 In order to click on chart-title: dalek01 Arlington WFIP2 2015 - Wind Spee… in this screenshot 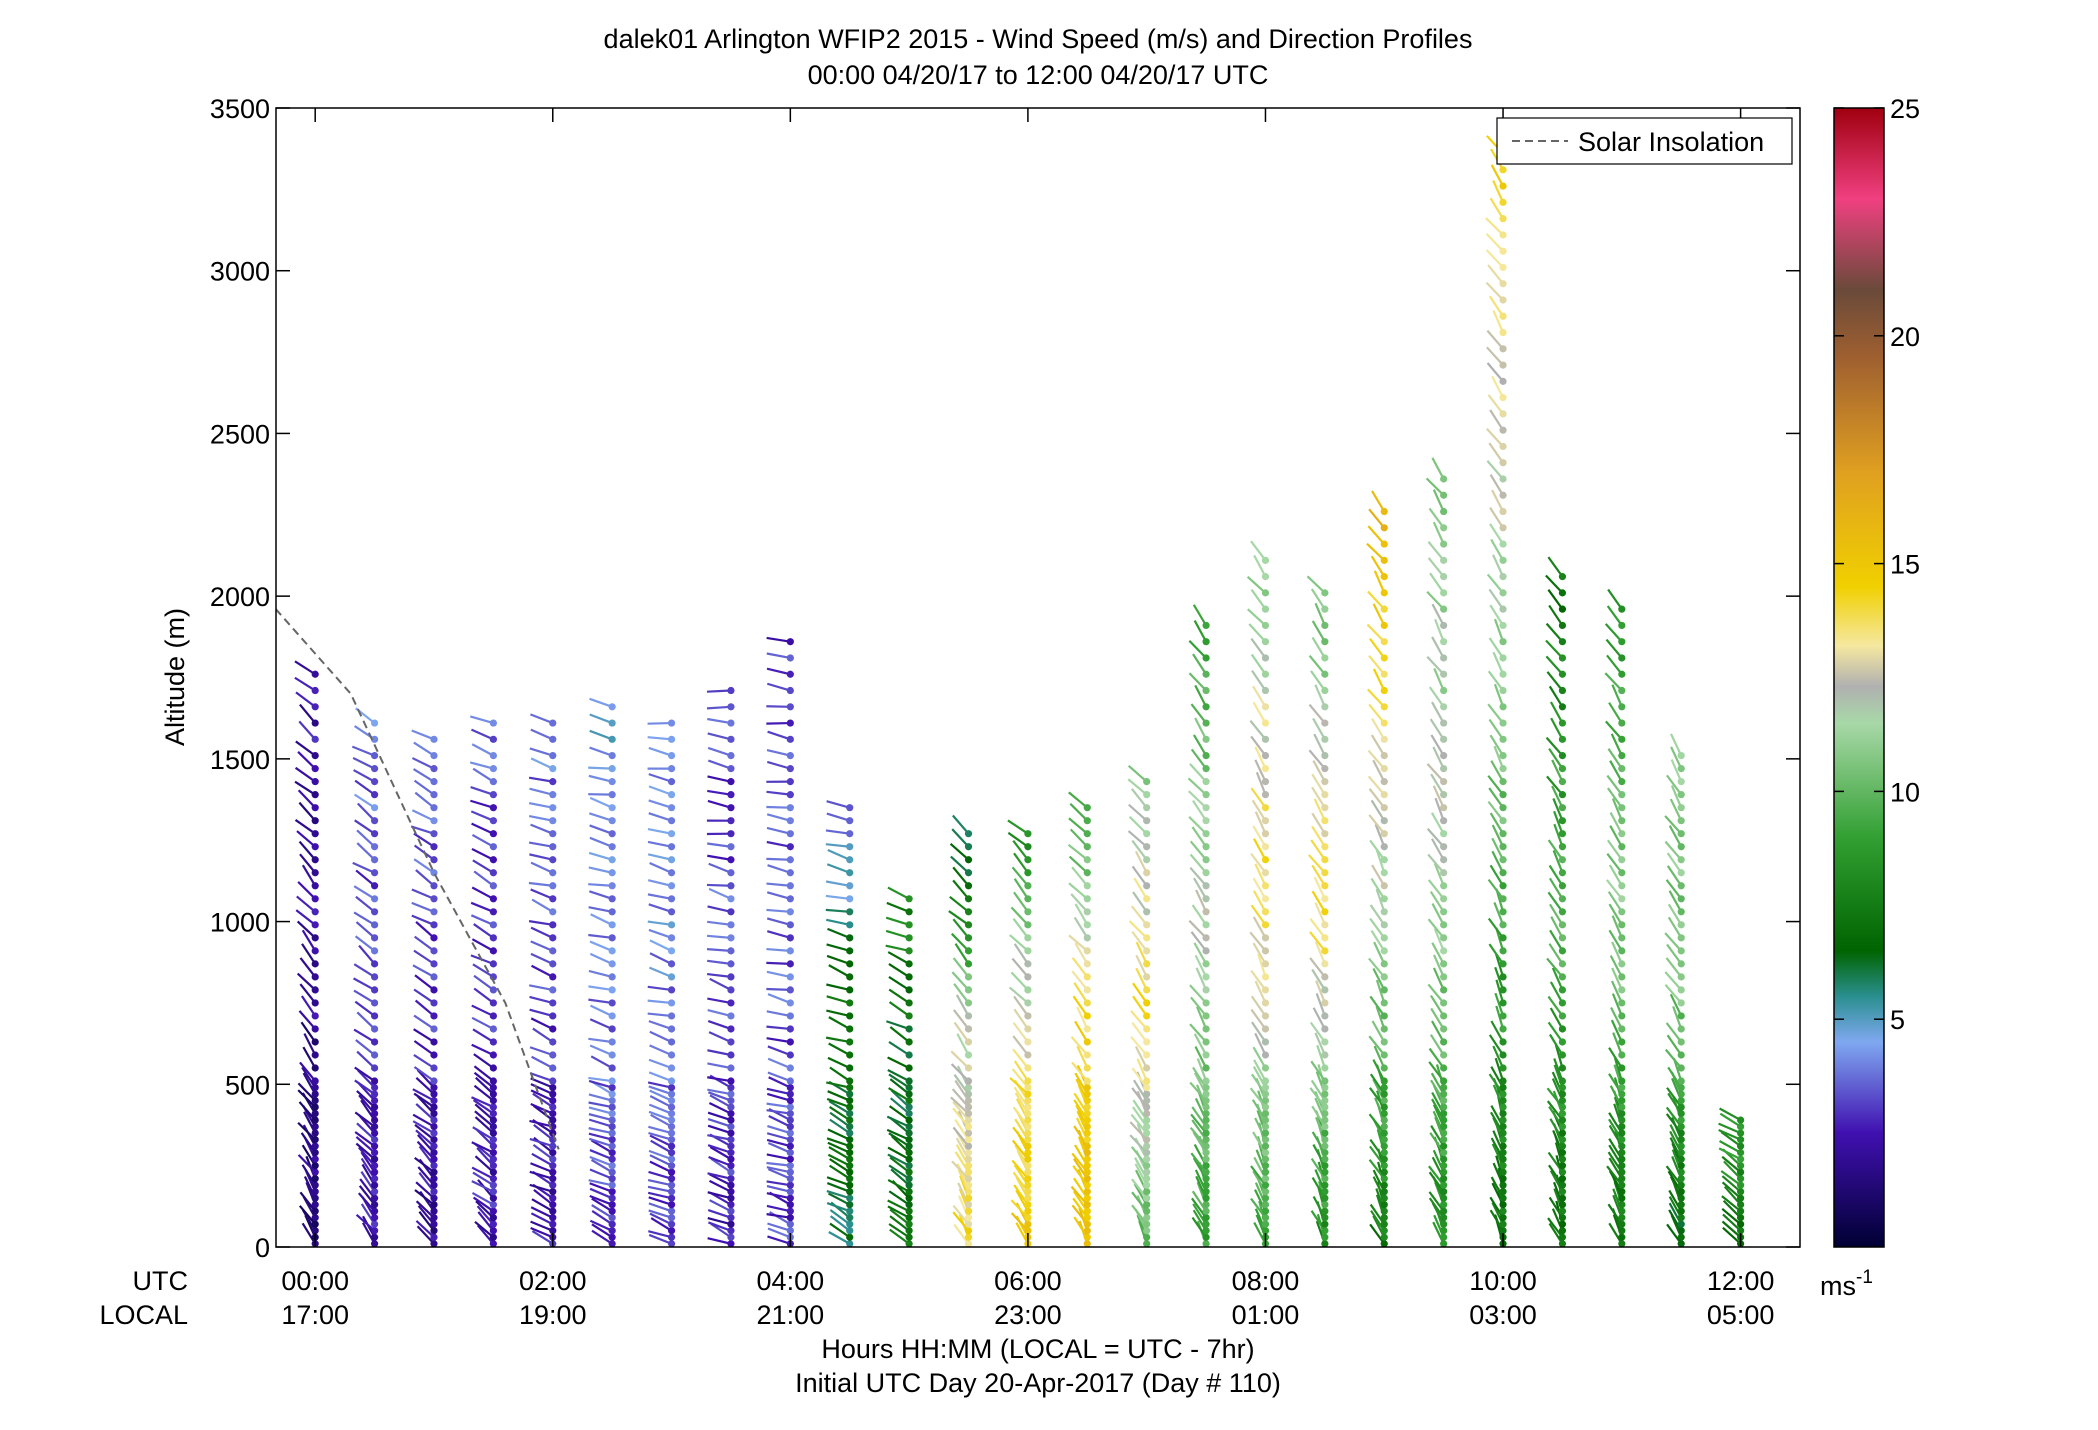, I will do `click(1038, 39)`.